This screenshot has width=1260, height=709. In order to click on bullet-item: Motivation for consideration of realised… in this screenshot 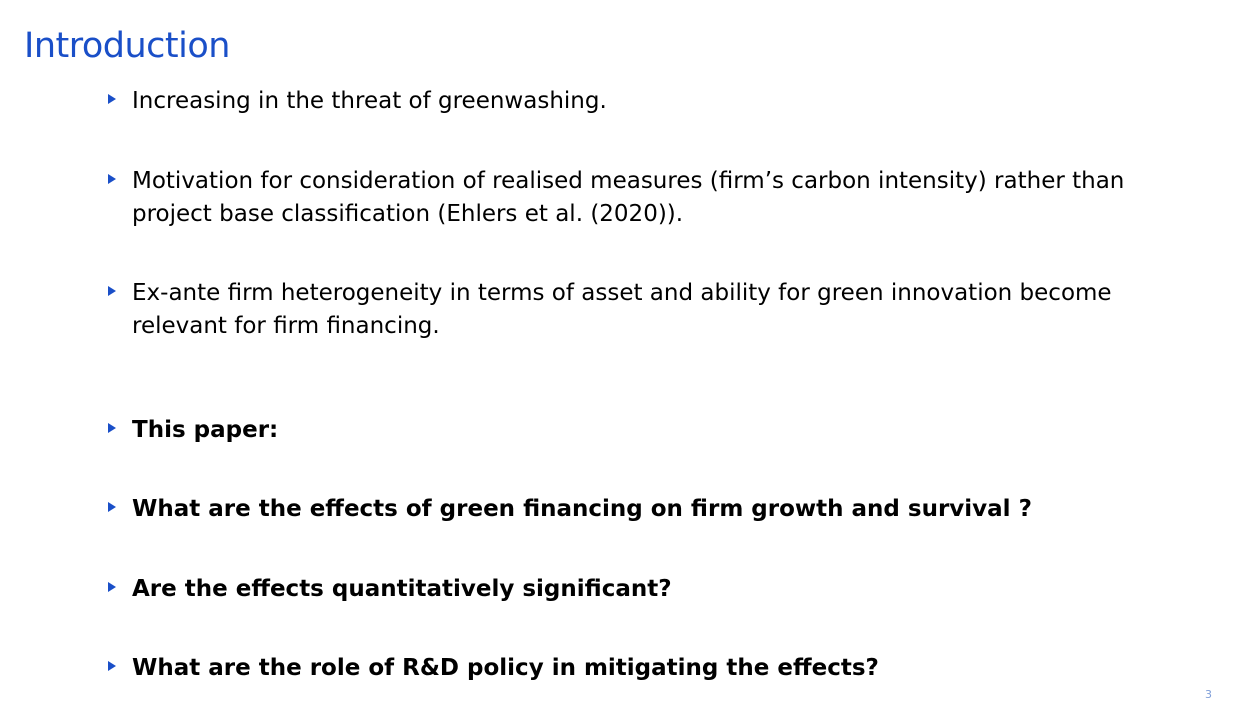, I will do `click(638, 198)`.